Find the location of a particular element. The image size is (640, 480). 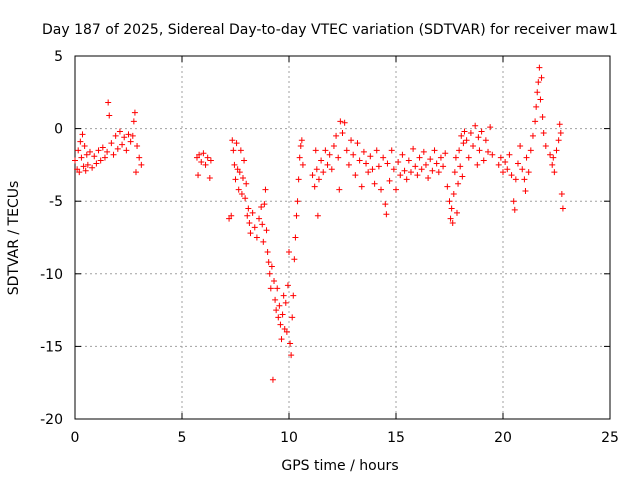

x-tick-label: 15 is located at coordinates (396, 438).